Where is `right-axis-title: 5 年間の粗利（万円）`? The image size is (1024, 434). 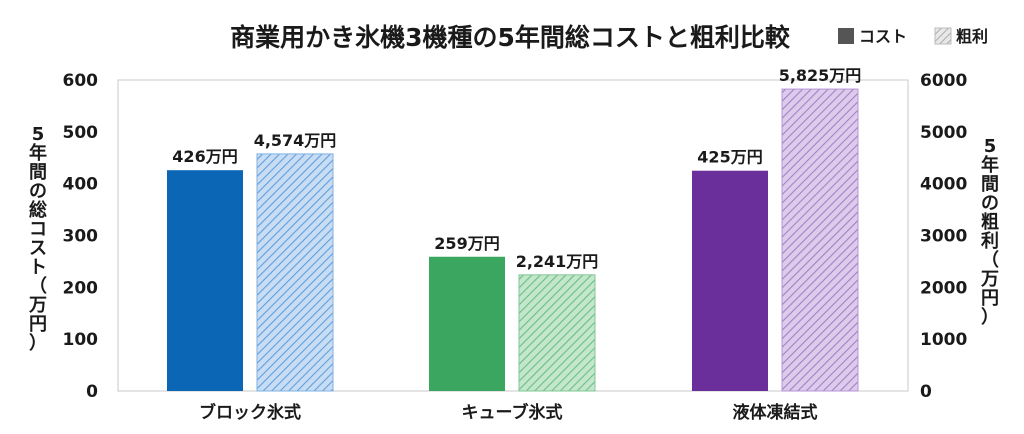
right-axis-title: 5 年間の粗利（万円） is located at coordinates (989, 232).